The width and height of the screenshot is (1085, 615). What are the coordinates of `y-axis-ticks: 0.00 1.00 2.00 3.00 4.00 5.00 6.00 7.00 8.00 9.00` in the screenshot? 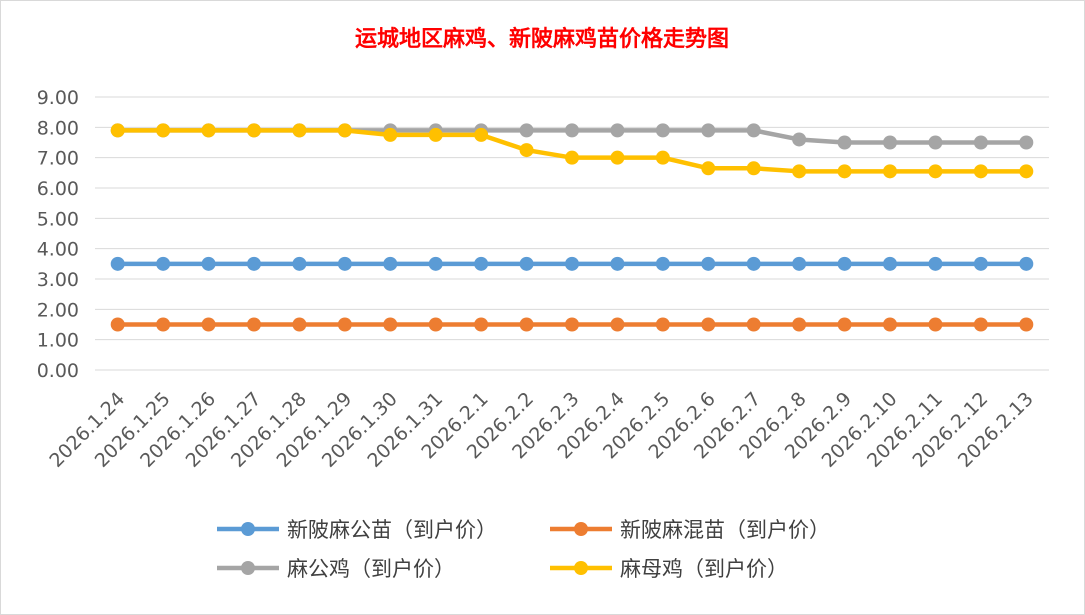 It's located at (58, 234).